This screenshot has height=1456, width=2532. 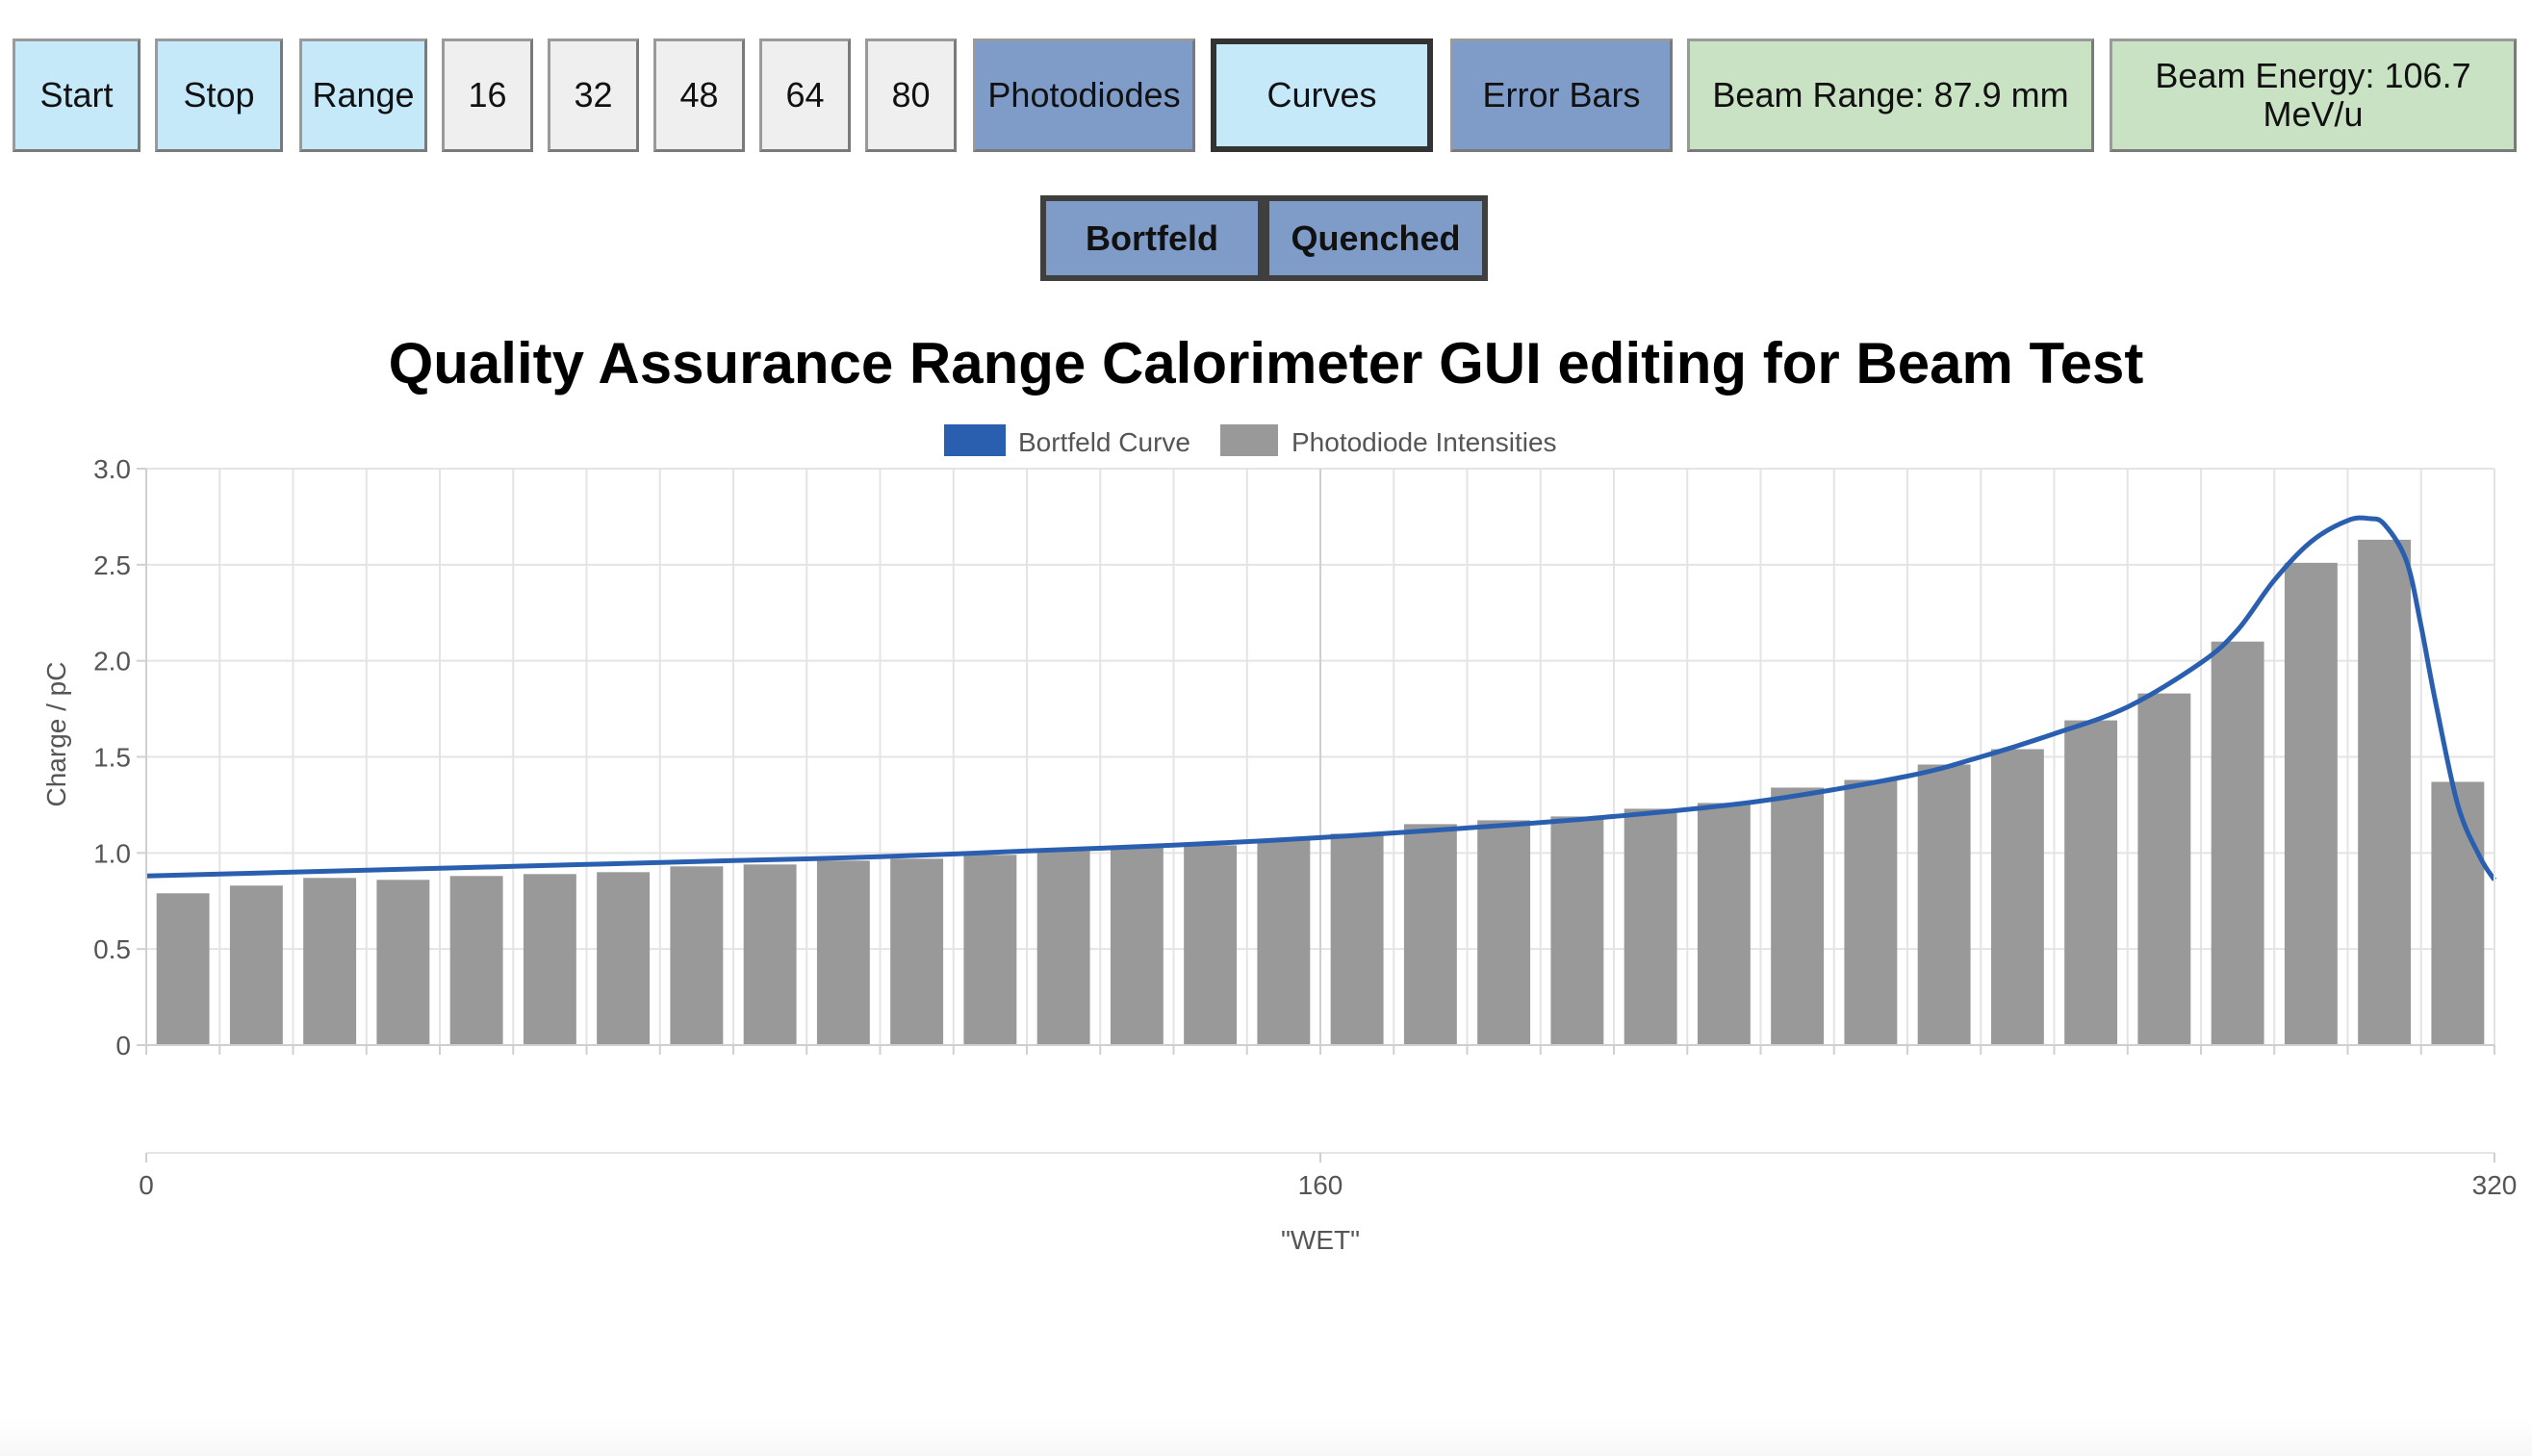 I want to click on count-32-button: 32, so click(x=593, y=95).